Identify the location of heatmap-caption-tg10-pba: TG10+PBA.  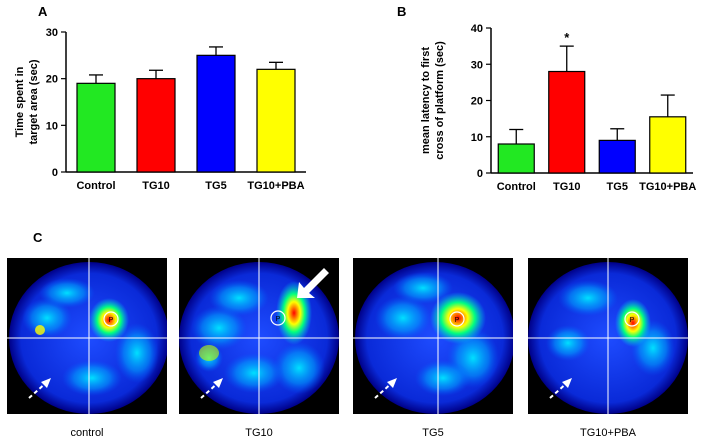
(608, 433).